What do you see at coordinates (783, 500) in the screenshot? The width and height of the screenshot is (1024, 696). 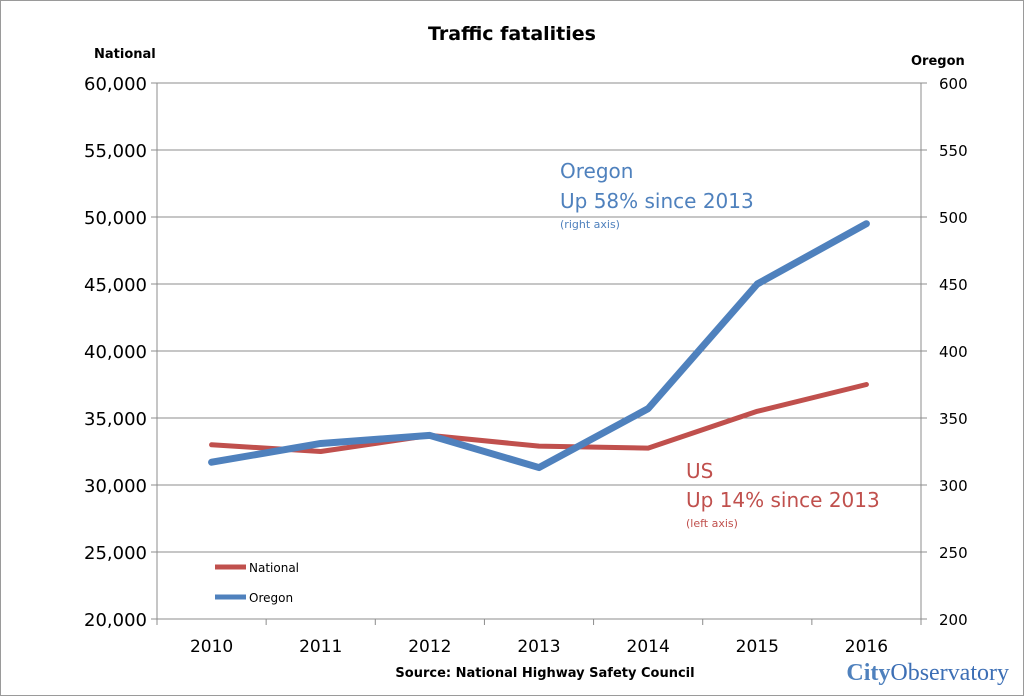 I see `annotation-us-line2: Up 14% since 2013` at bounding box center [783, 500].